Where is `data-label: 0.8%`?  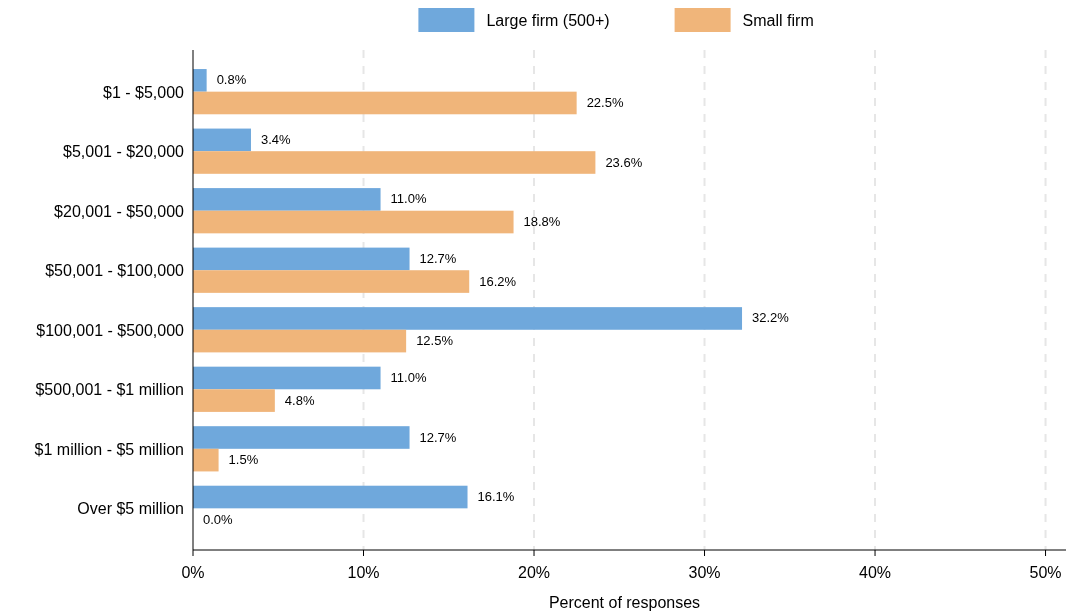
data-label: 0.8% is located at coordinates (231, 80).